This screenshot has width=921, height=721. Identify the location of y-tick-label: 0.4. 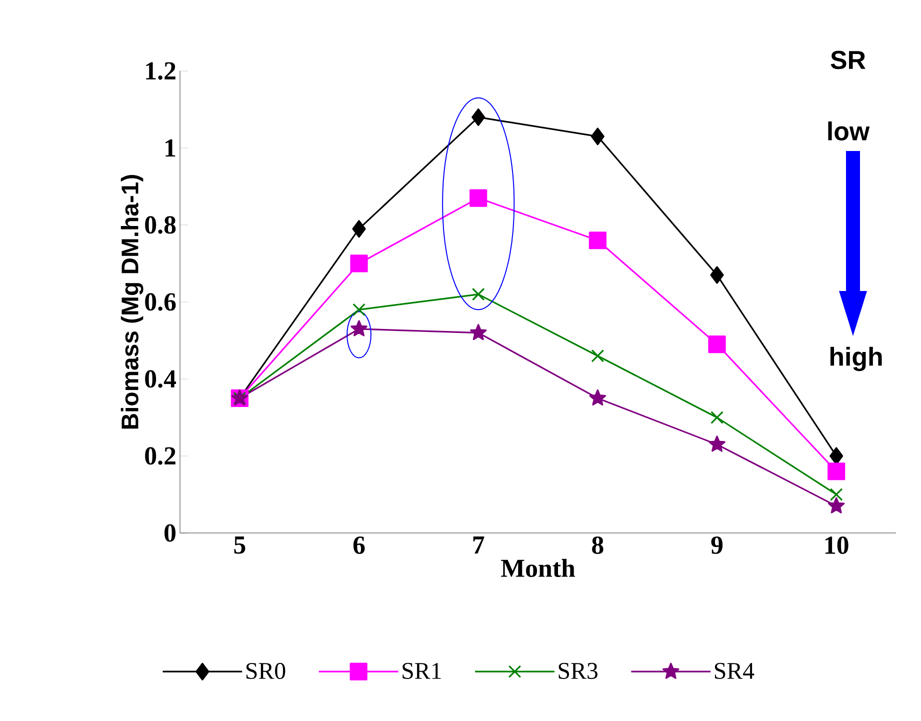
(160, 379).